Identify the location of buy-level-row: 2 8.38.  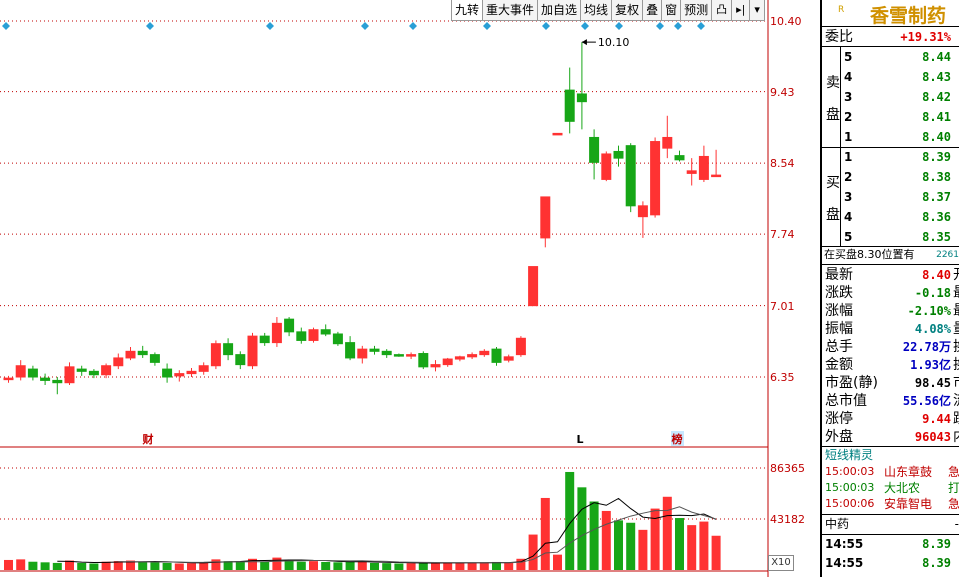
(890, 177).